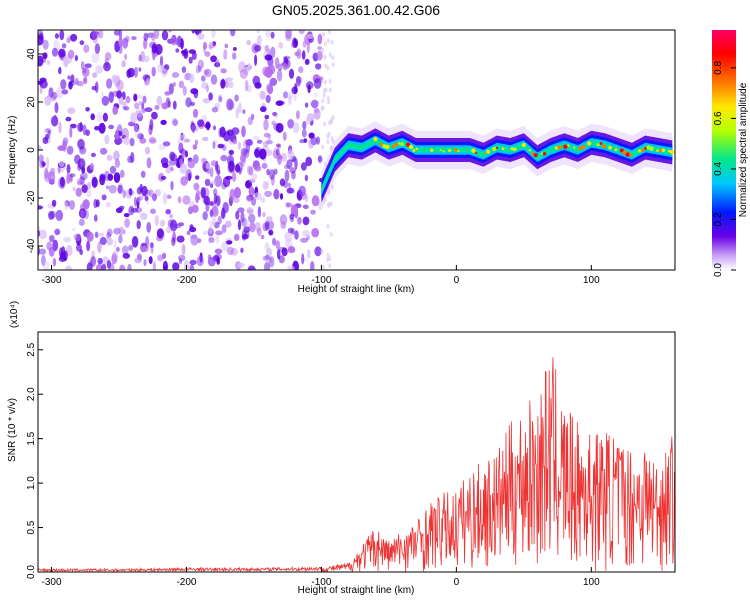 The height and width of the screenshot is (600, 750). What do you see at coordinates (51, 280) in the screenshot?
I see `x-tick-label: -300` at bounding box center [51, 280].